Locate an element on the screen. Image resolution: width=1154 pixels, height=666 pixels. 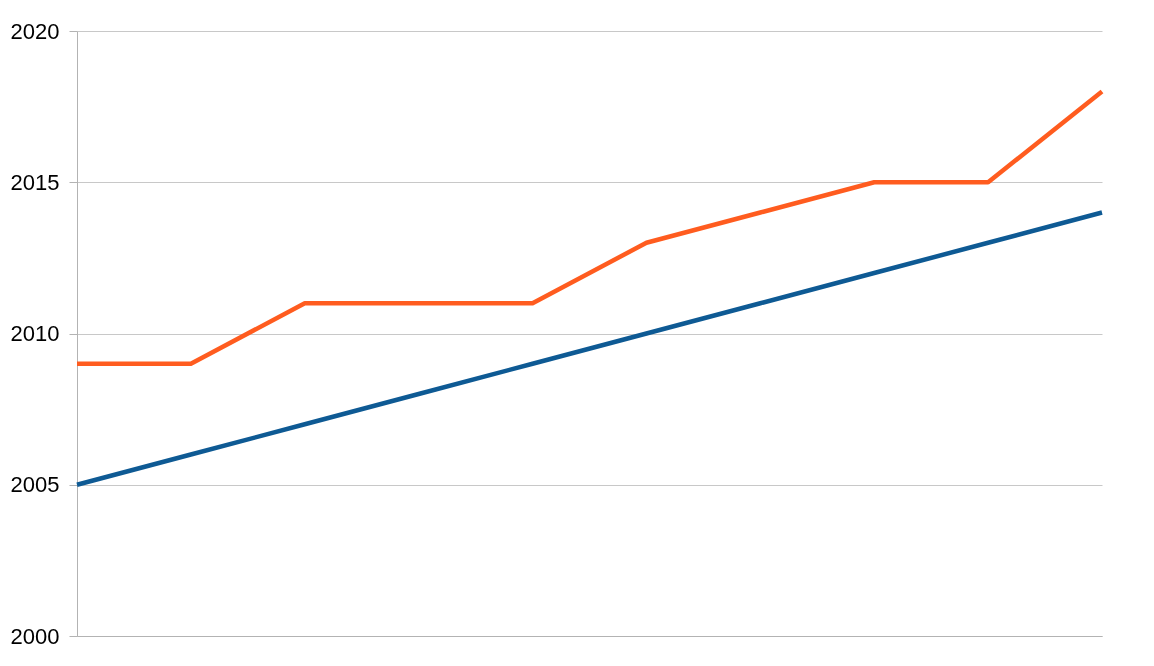
y-tick-label: 2000 is located at coordinates (35, 636).